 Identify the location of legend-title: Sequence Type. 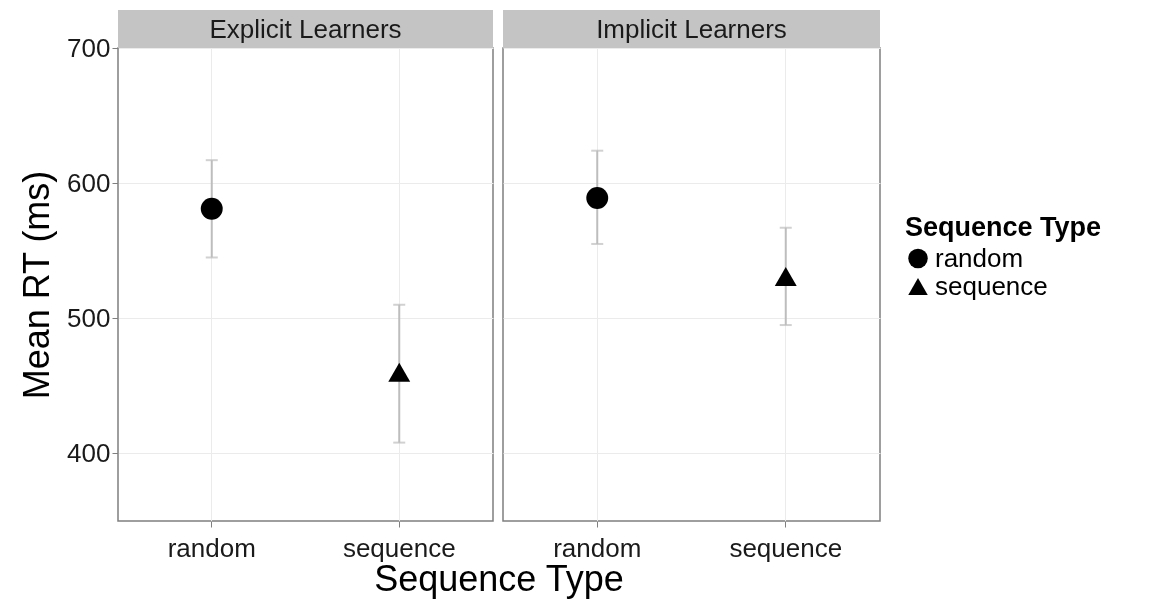
(1003, 226).